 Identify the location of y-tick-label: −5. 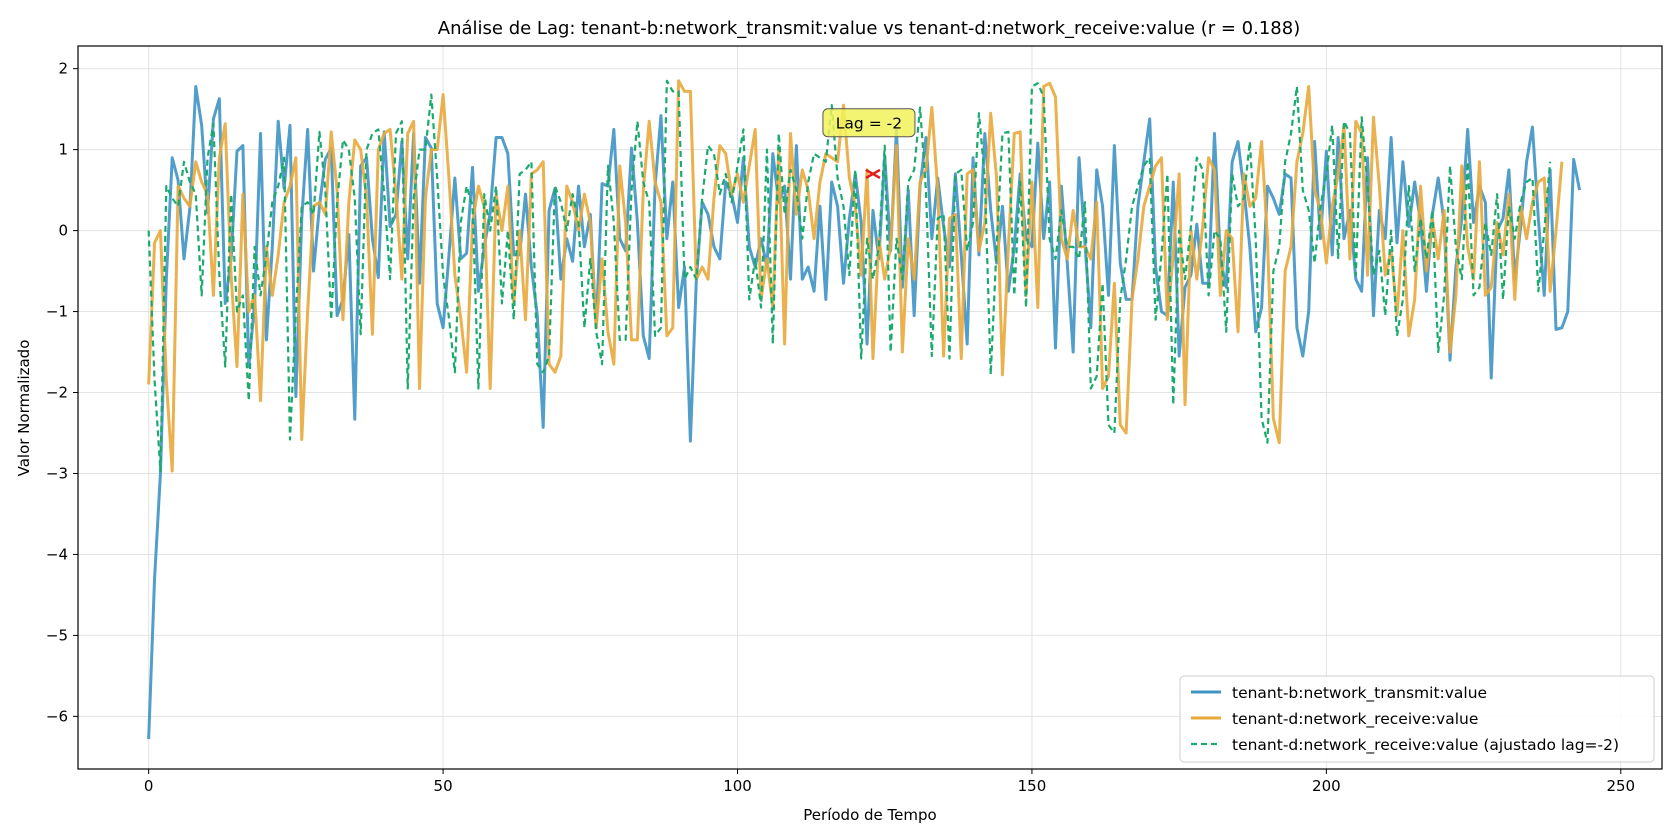
(57, 635).